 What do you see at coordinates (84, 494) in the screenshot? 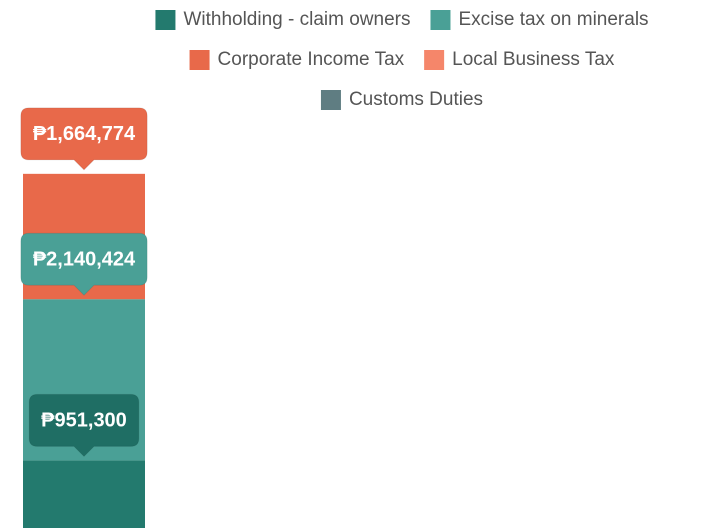
I see `bar-segment` at bounding box center [84, 494].